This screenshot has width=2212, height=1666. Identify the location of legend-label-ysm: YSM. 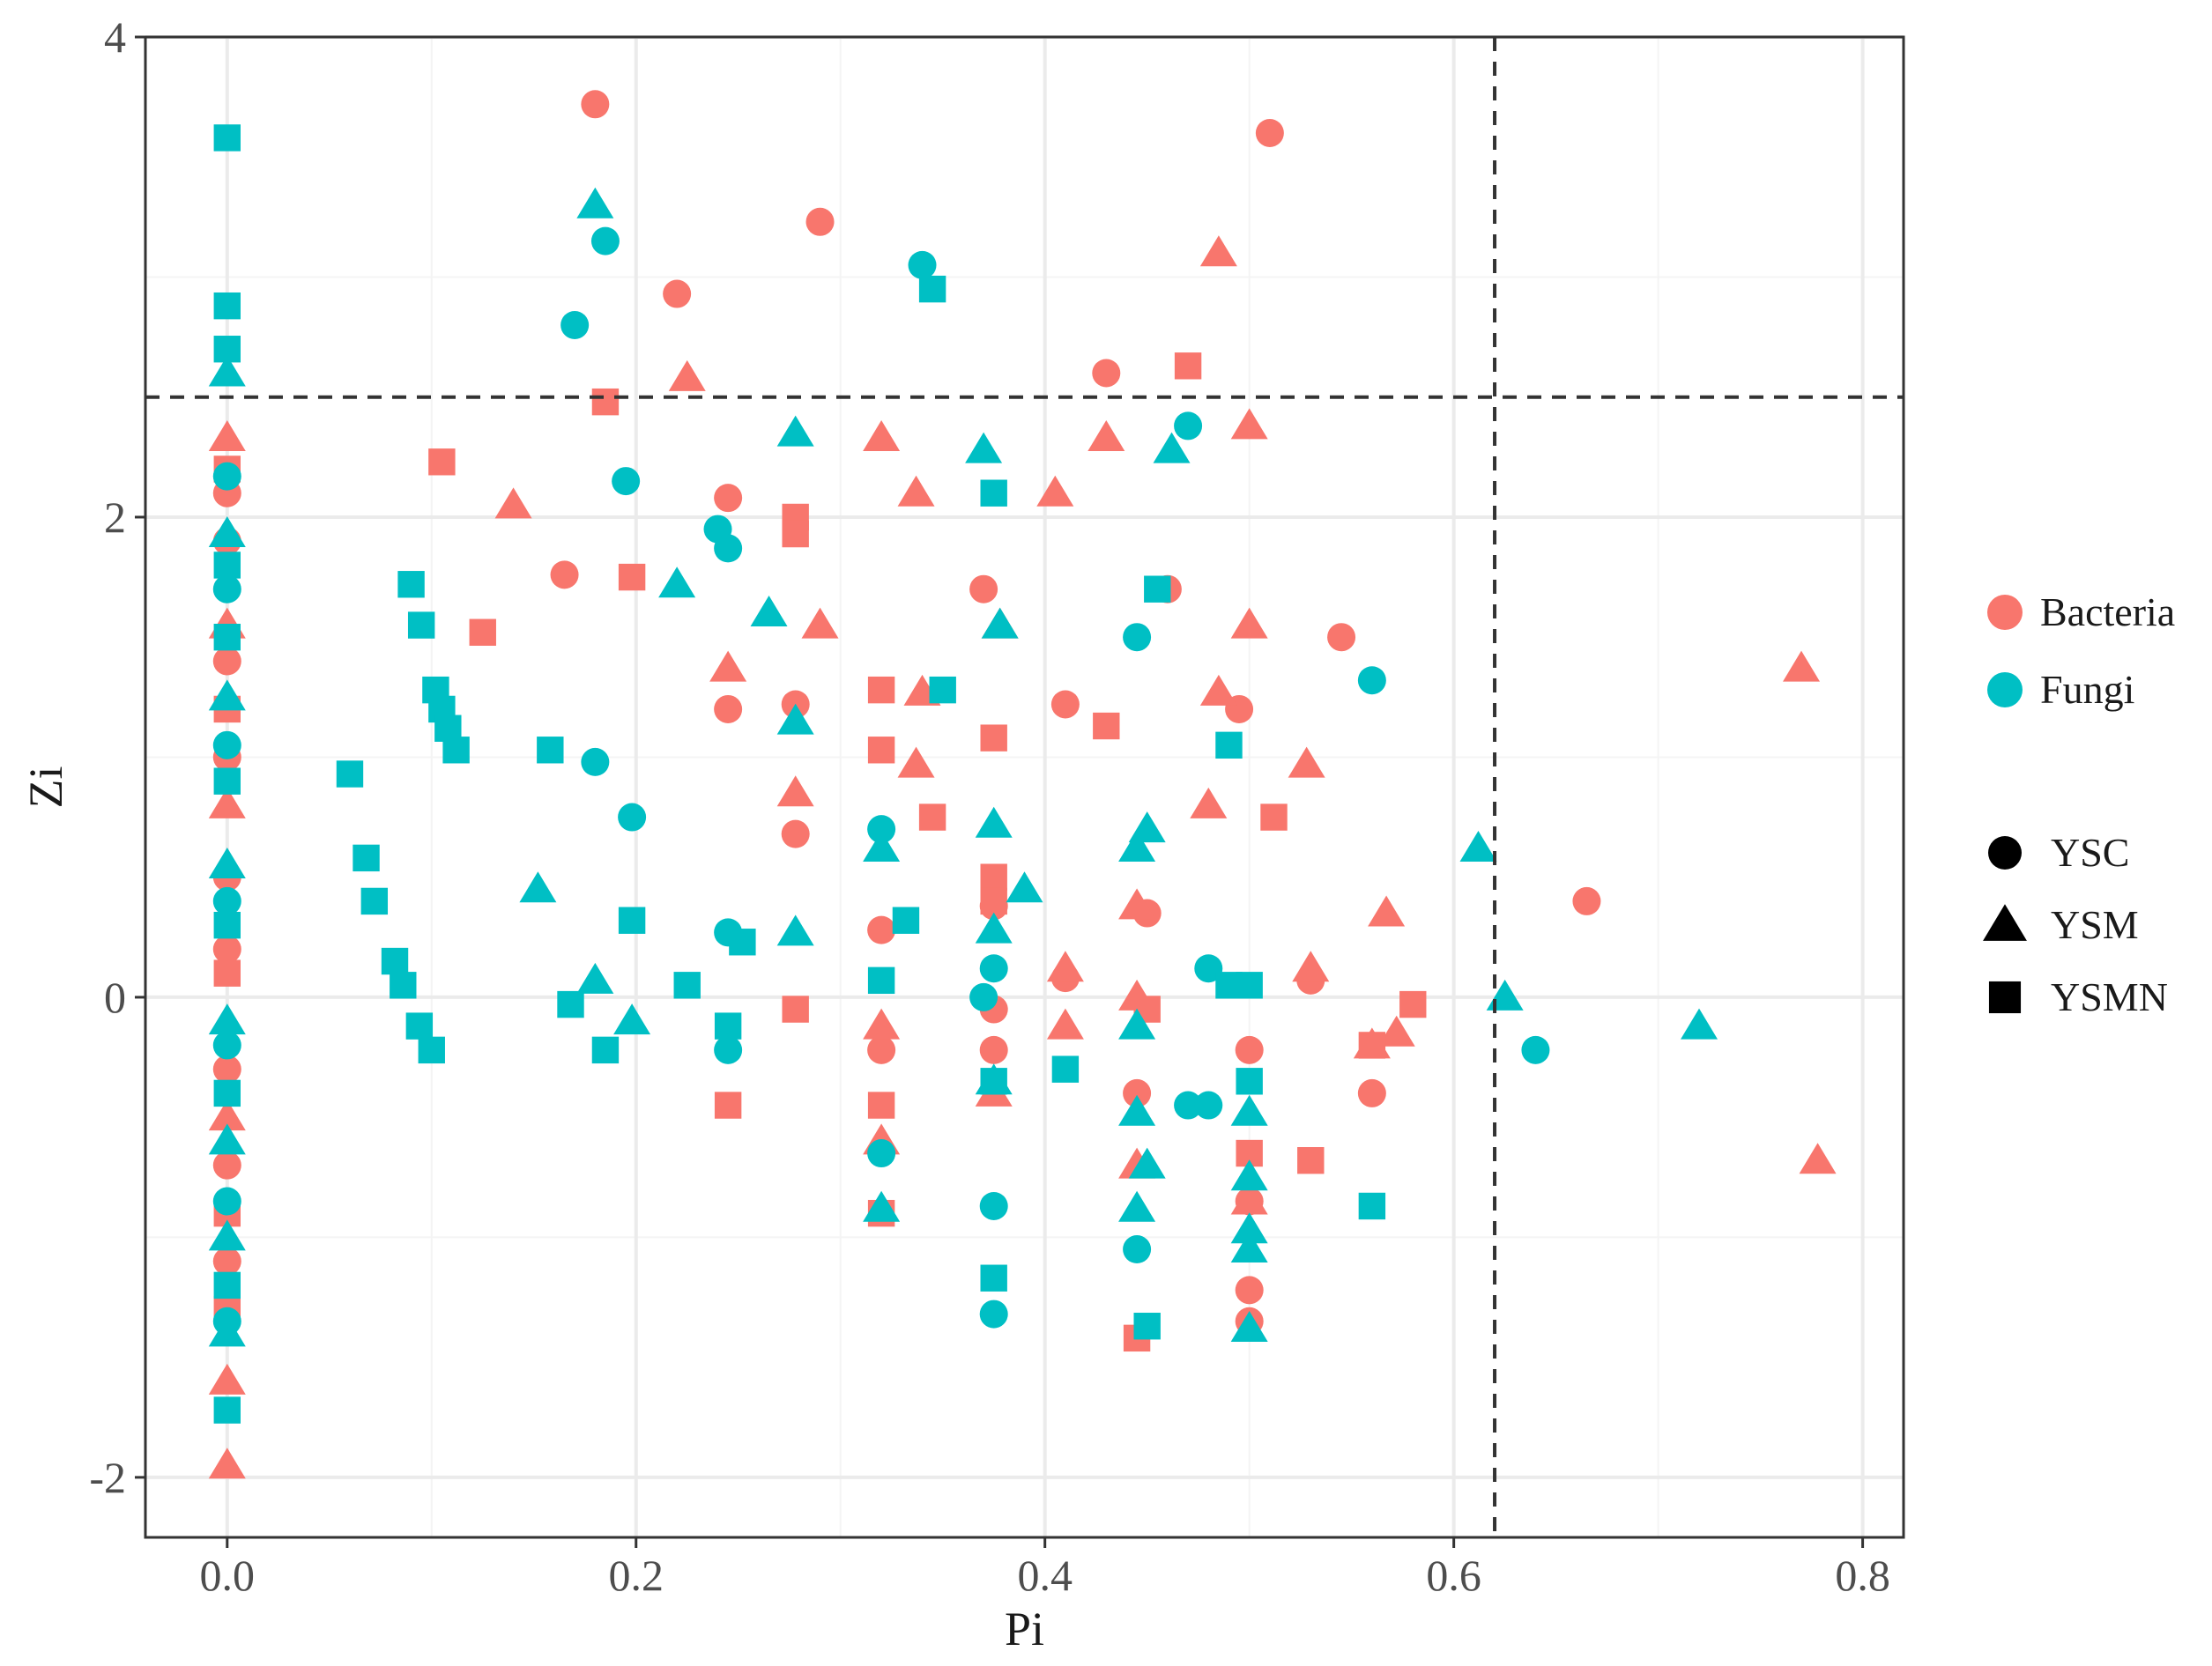
(2095, 924).